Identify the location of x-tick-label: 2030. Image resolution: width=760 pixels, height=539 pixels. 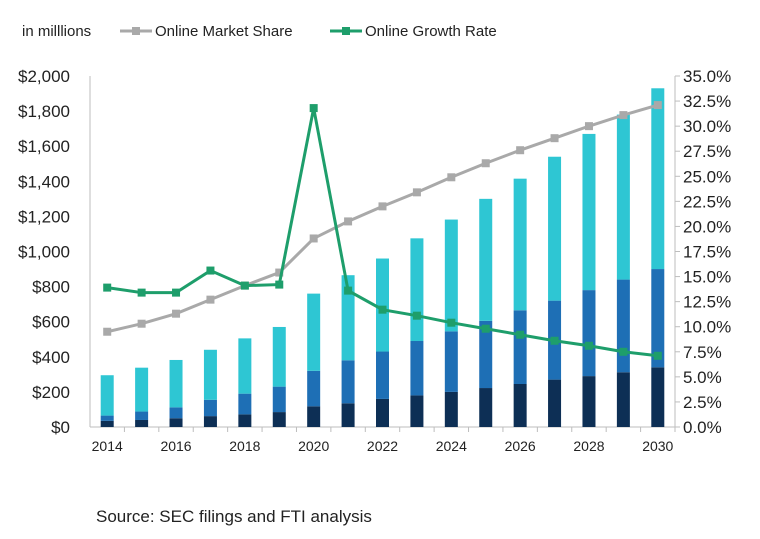
(657, 446).